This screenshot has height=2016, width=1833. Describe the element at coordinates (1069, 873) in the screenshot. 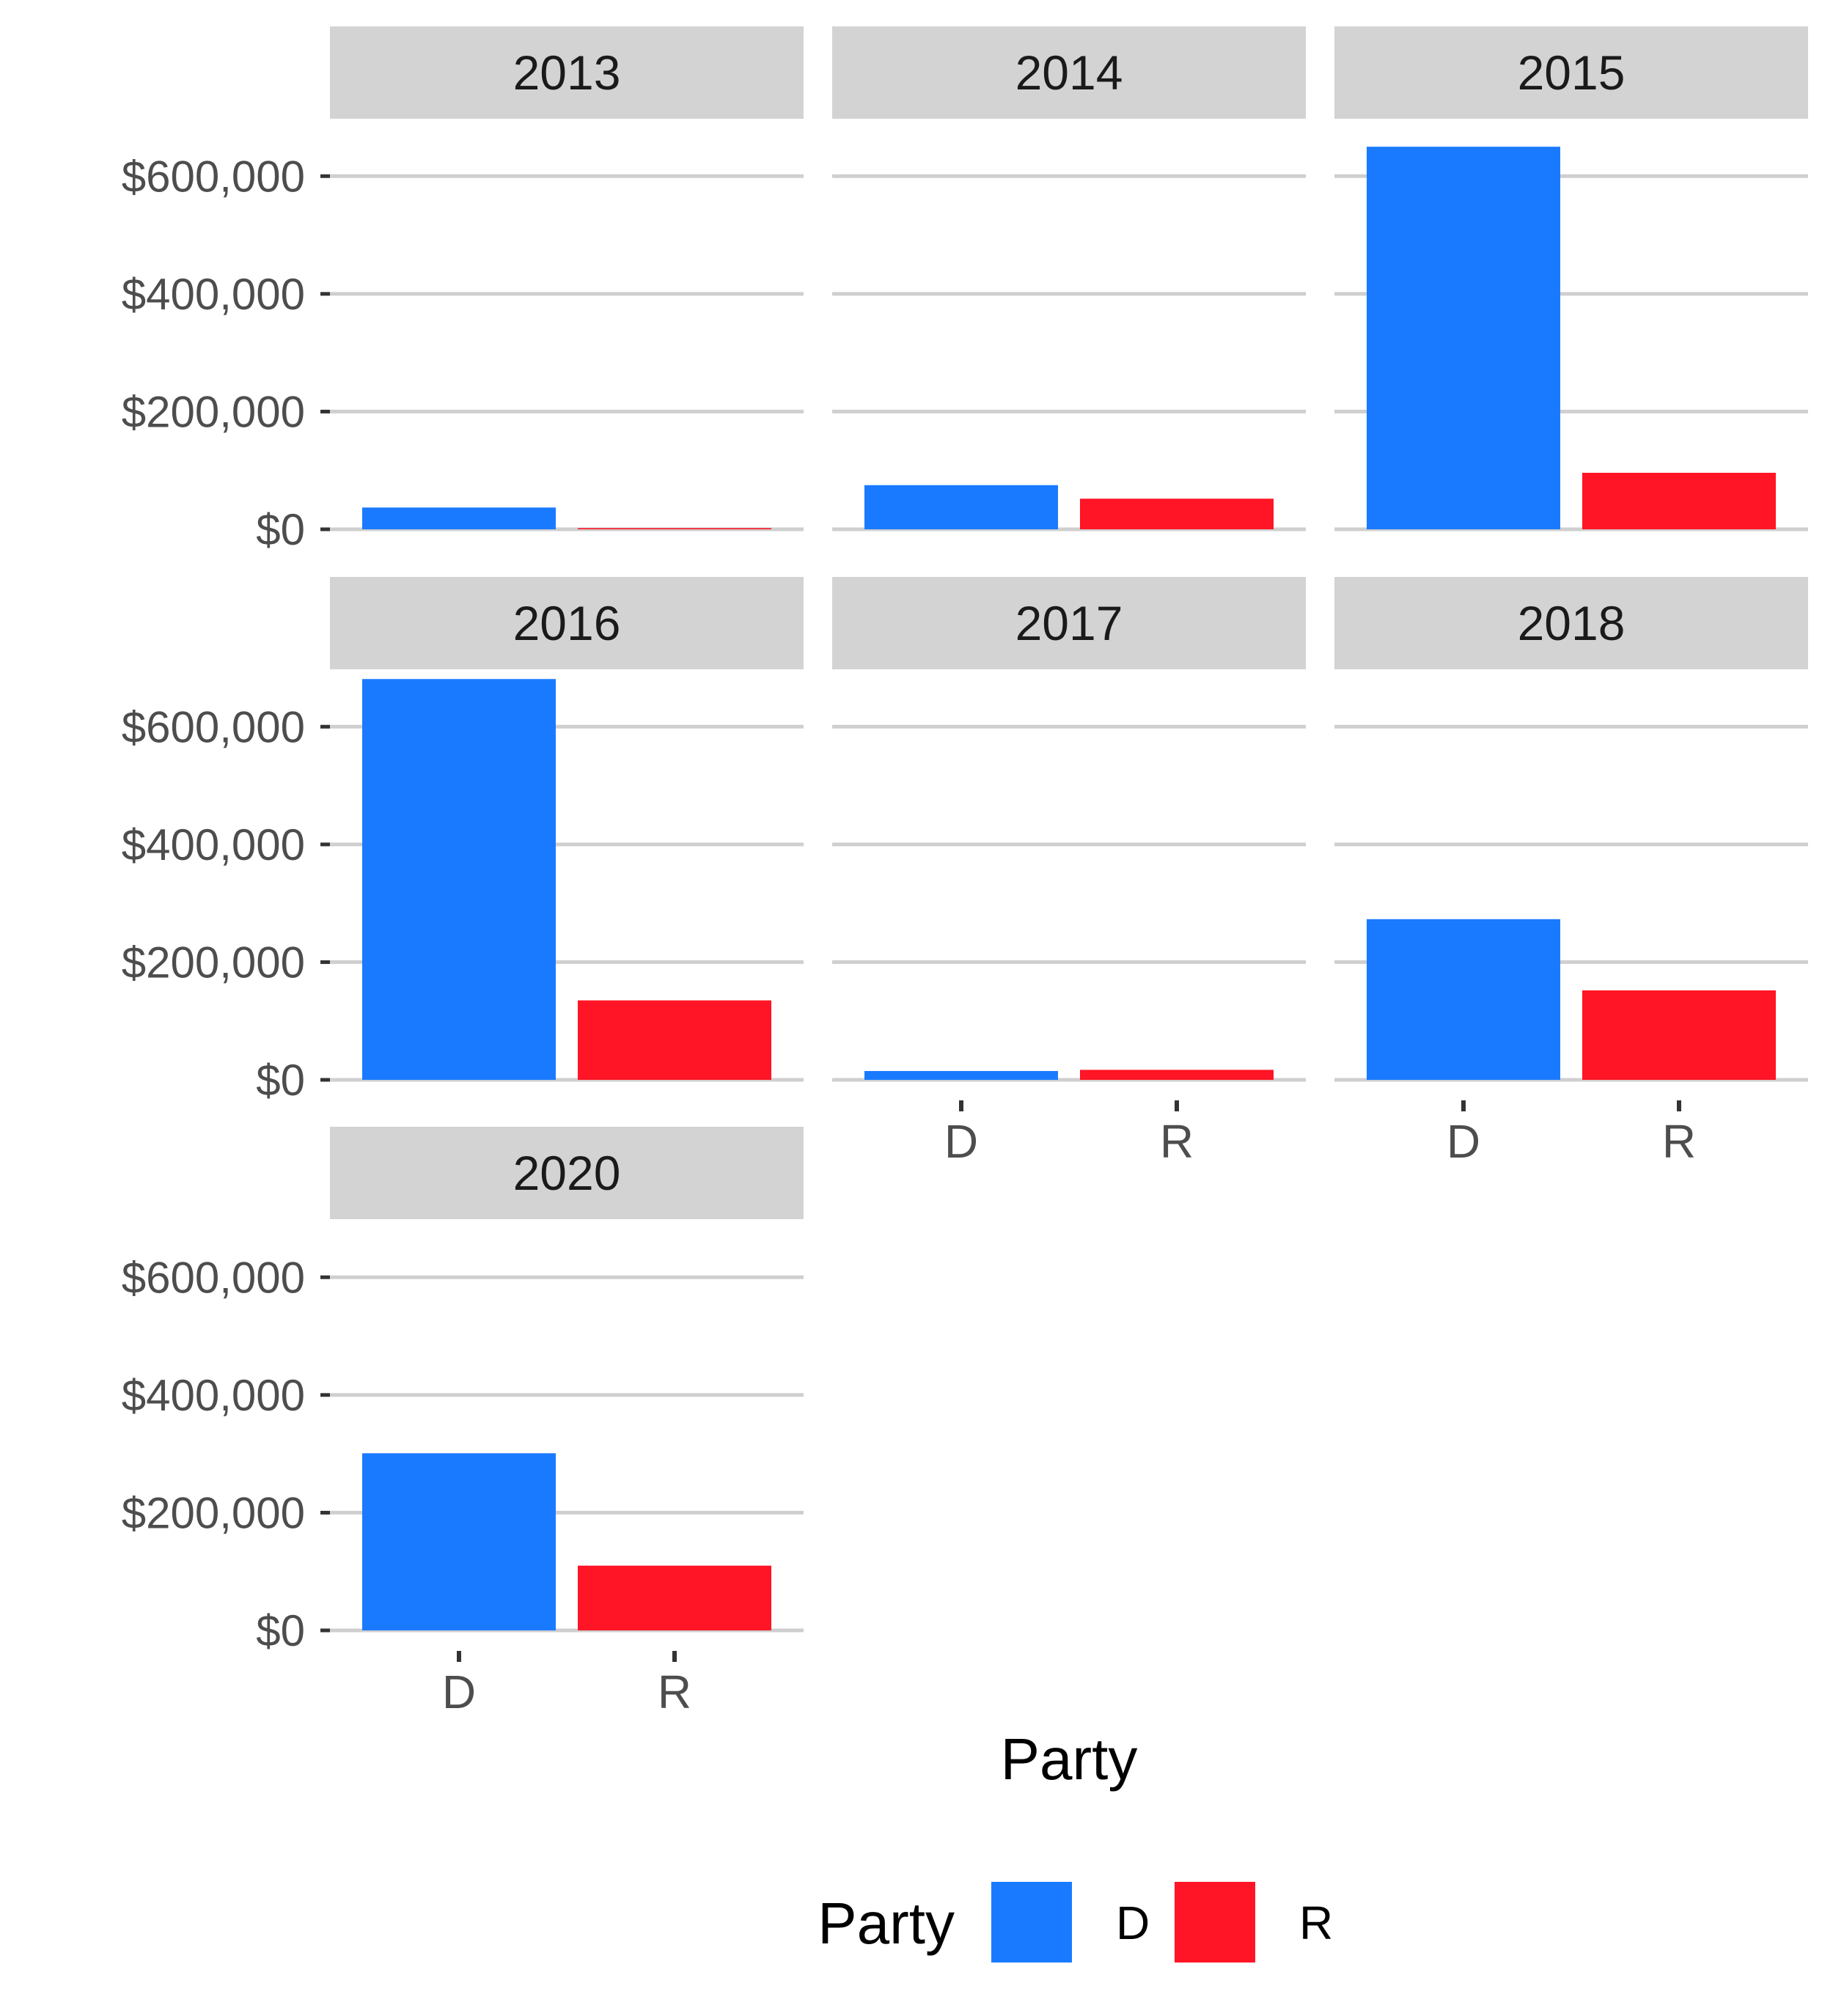

I see `facet-panel-2017: 2017 D R` at that location.